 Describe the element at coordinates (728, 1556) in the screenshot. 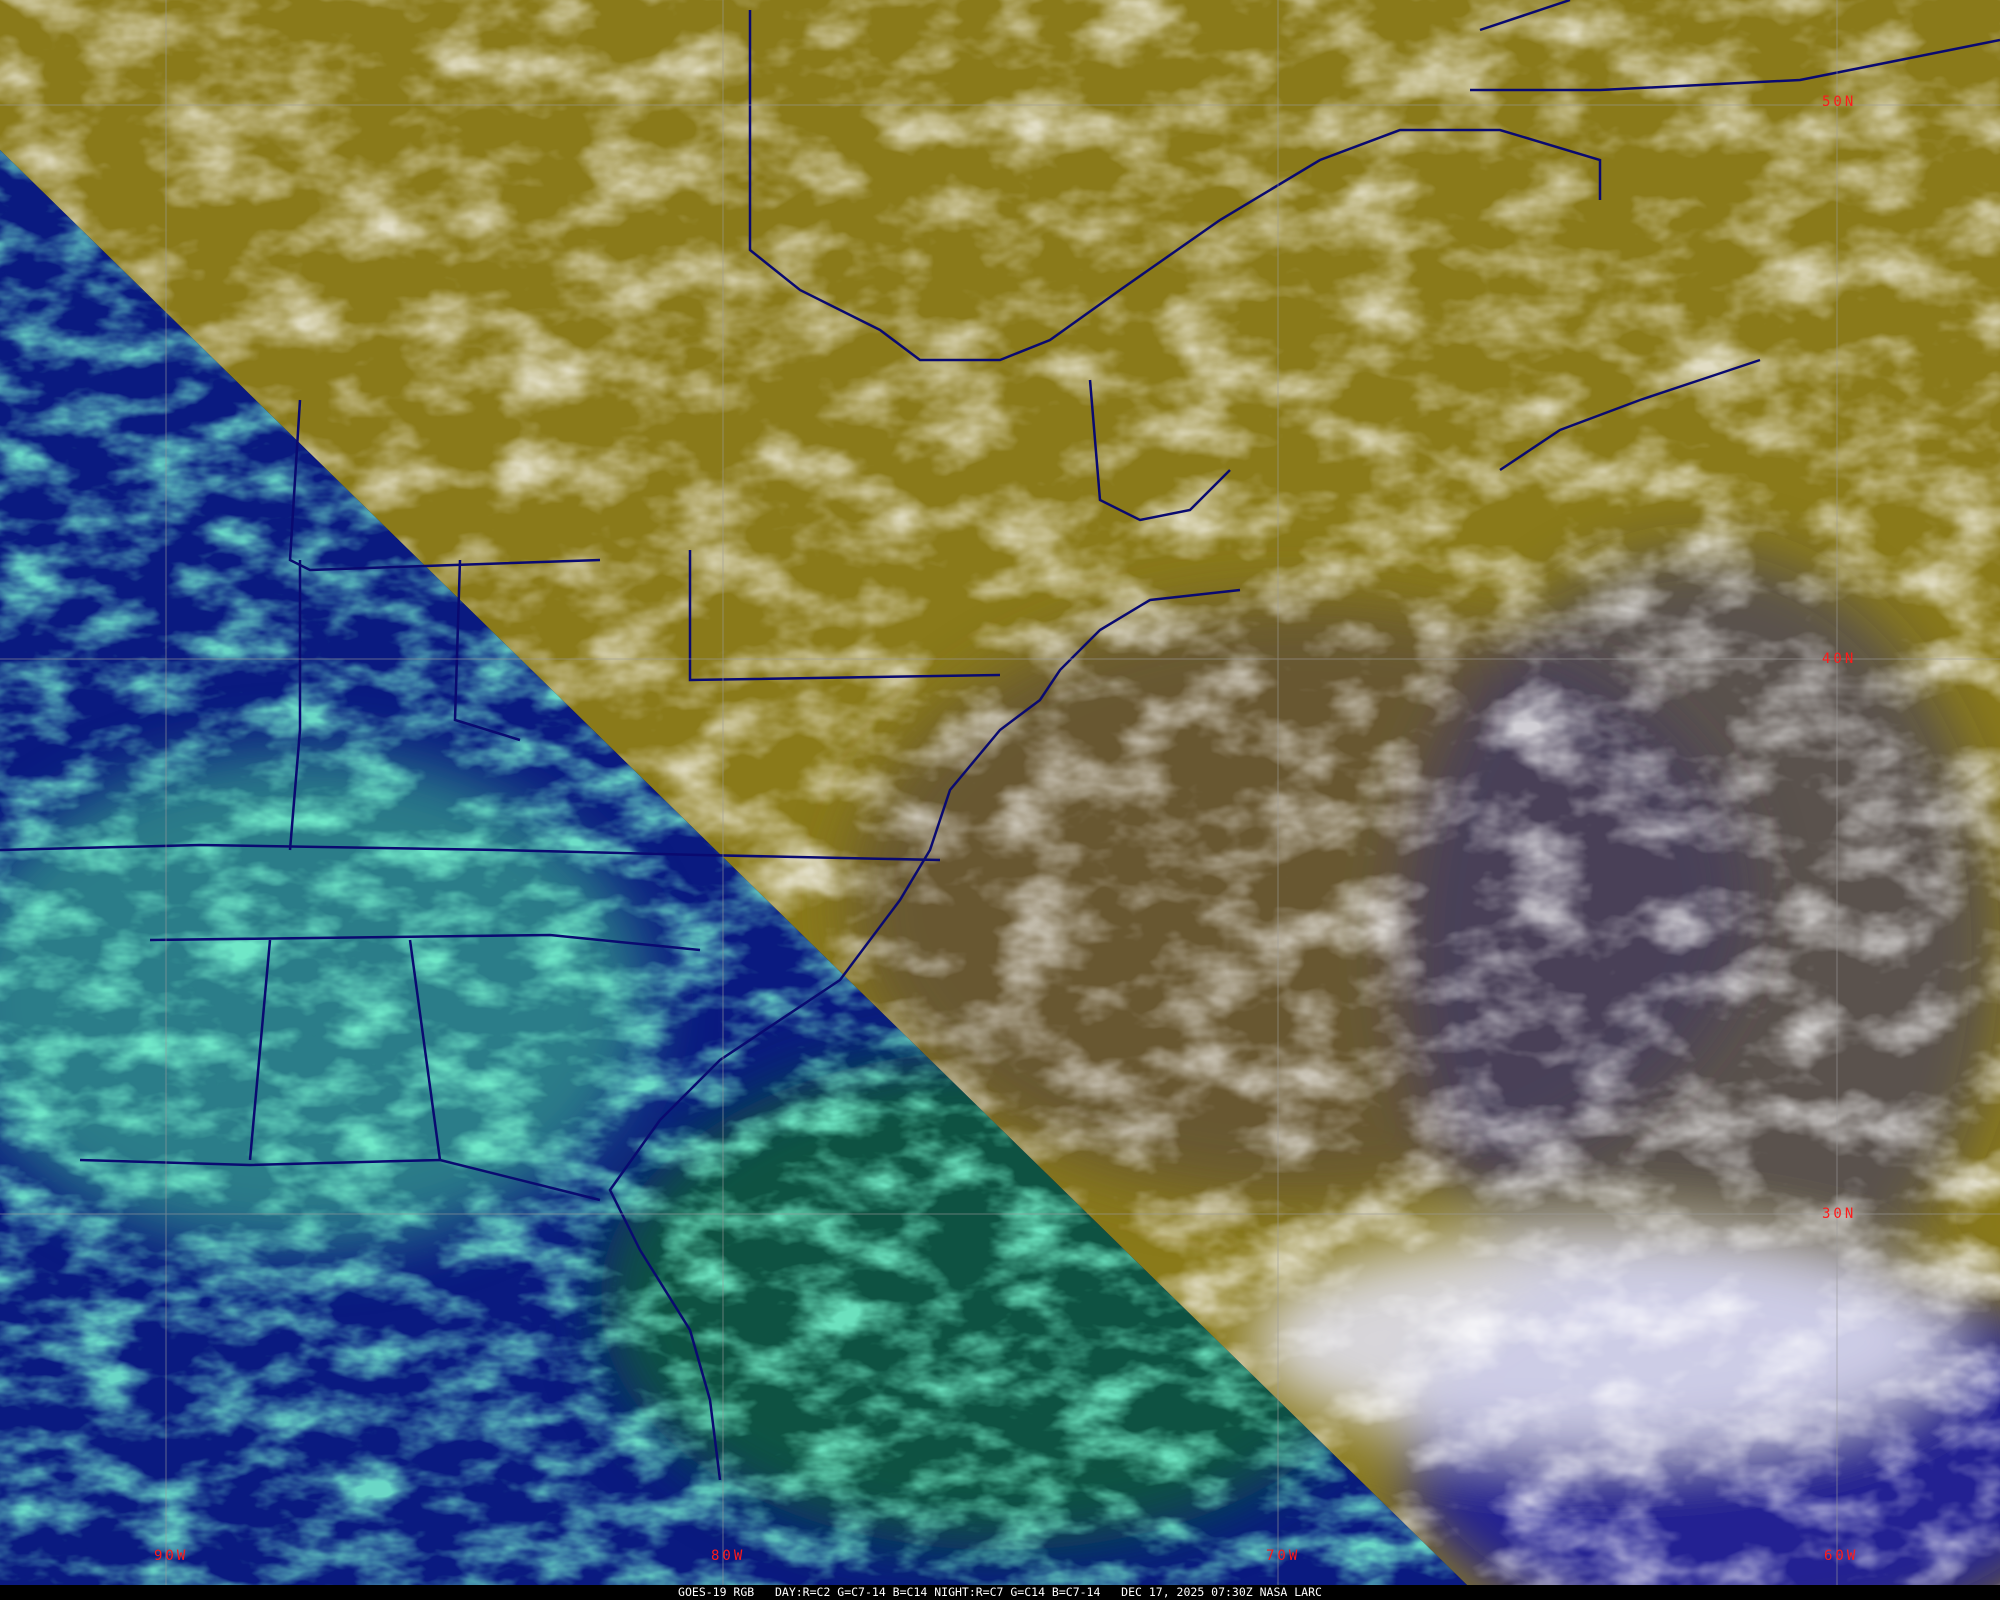

I see `lon-label-80w: 80W` at that location.